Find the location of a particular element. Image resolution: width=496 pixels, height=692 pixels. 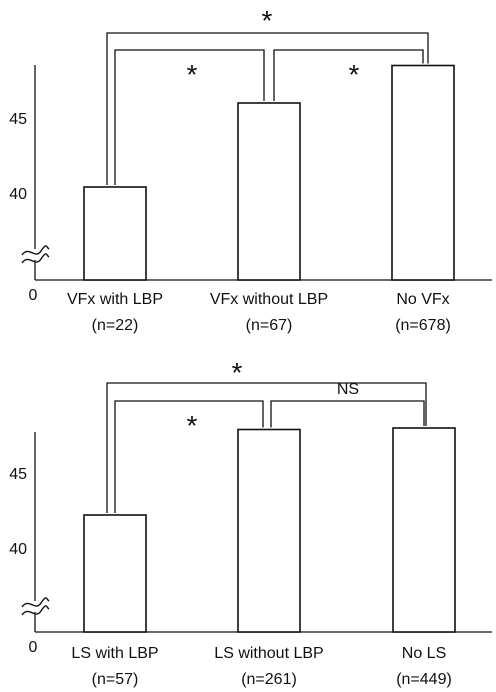

category-label: LS without LBP is located at coordinates (268, 653).